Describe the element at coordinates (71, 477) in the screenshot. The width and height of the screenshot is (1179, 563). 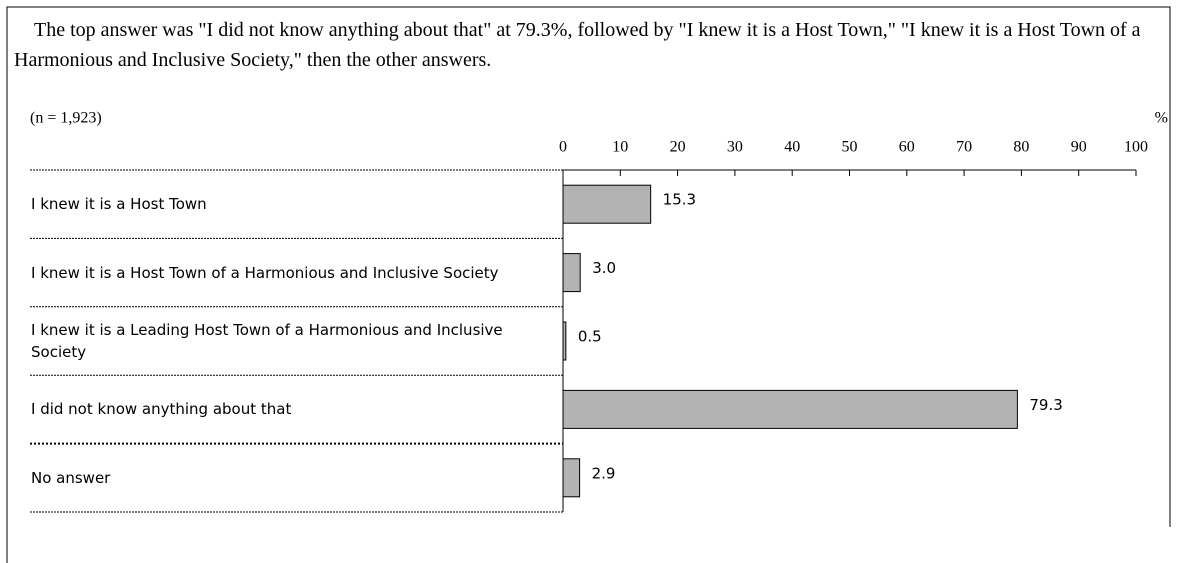
I see `category-label: No answer` at that location.